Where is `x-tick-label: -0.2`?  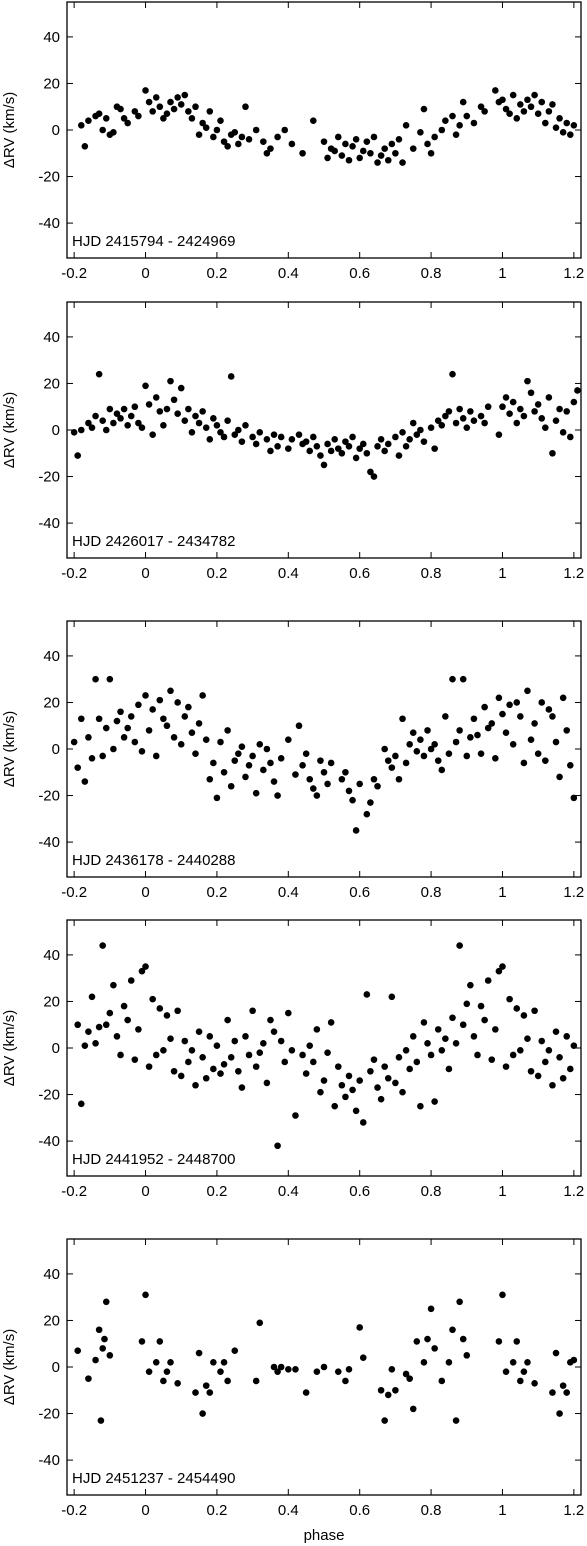 x-tick-label: -0.2 is located at coordinates (74, 1510).